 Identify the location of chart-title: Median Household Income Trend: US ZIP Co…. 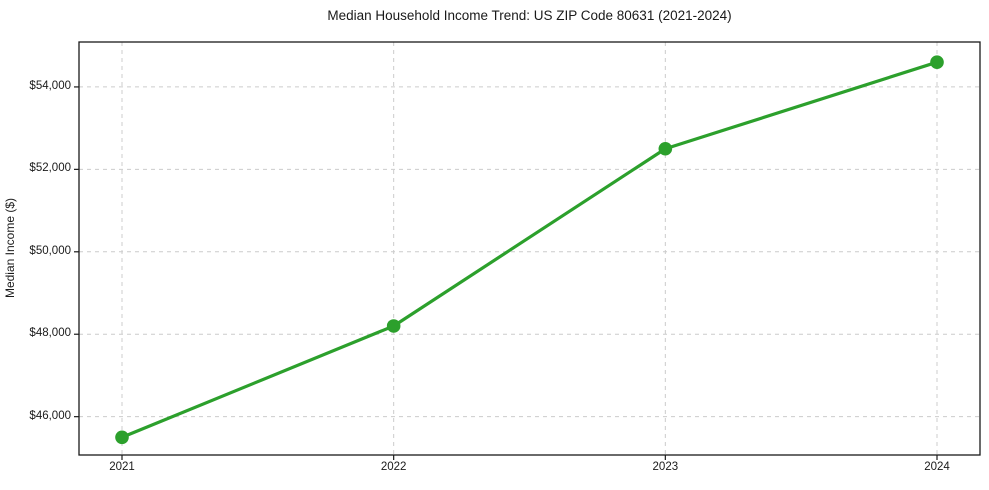
(529, 15).